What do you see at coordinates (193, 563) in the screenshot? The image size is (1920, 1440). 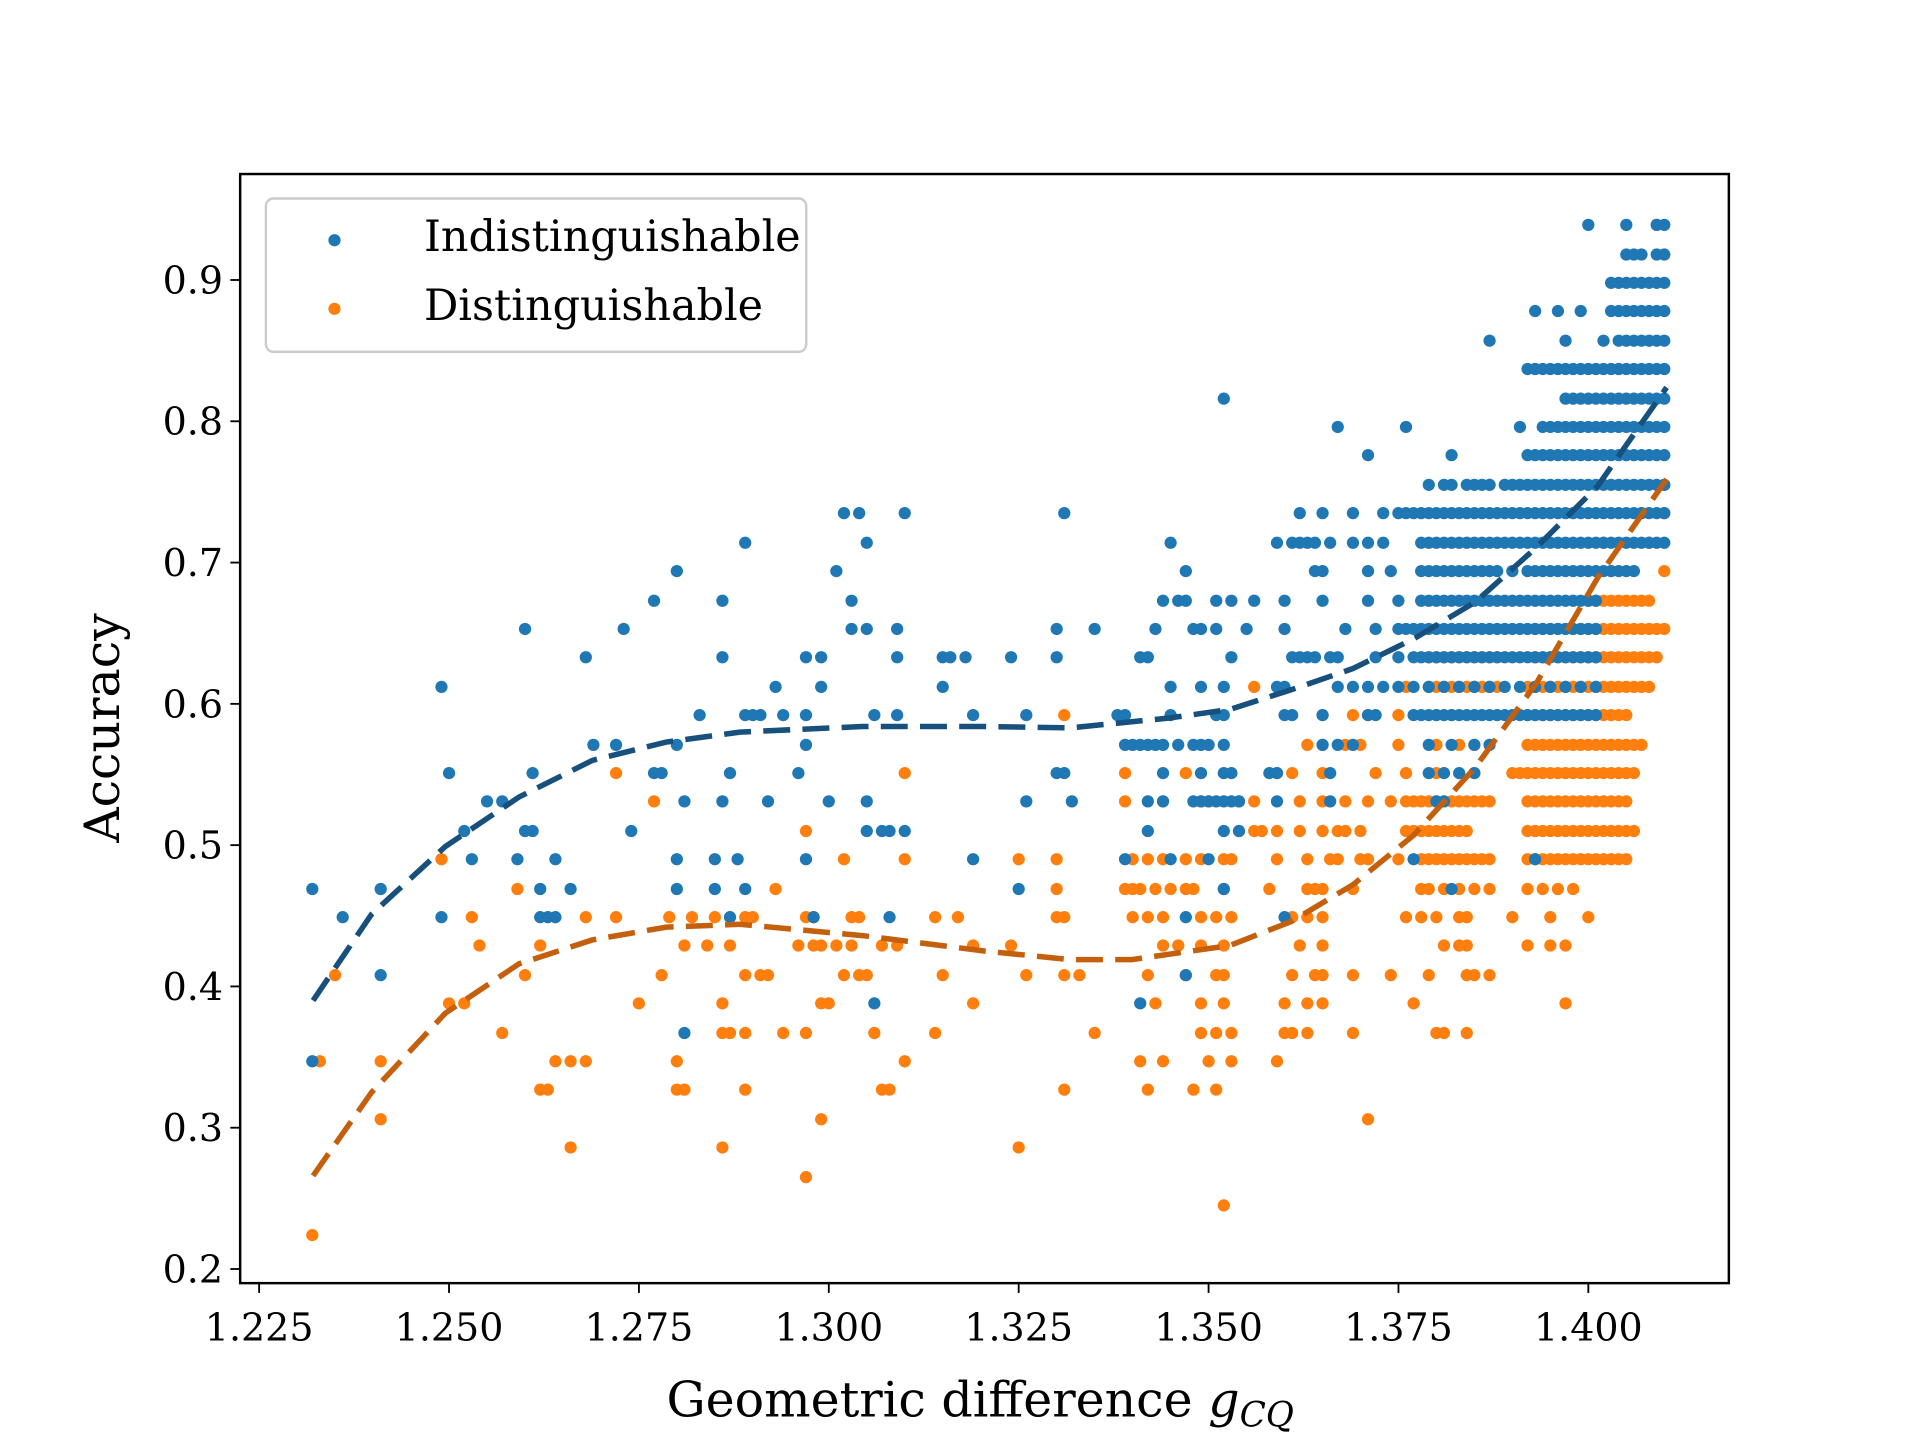 I see `y-tick-label: 0.7` at bounding box center [193, 563].